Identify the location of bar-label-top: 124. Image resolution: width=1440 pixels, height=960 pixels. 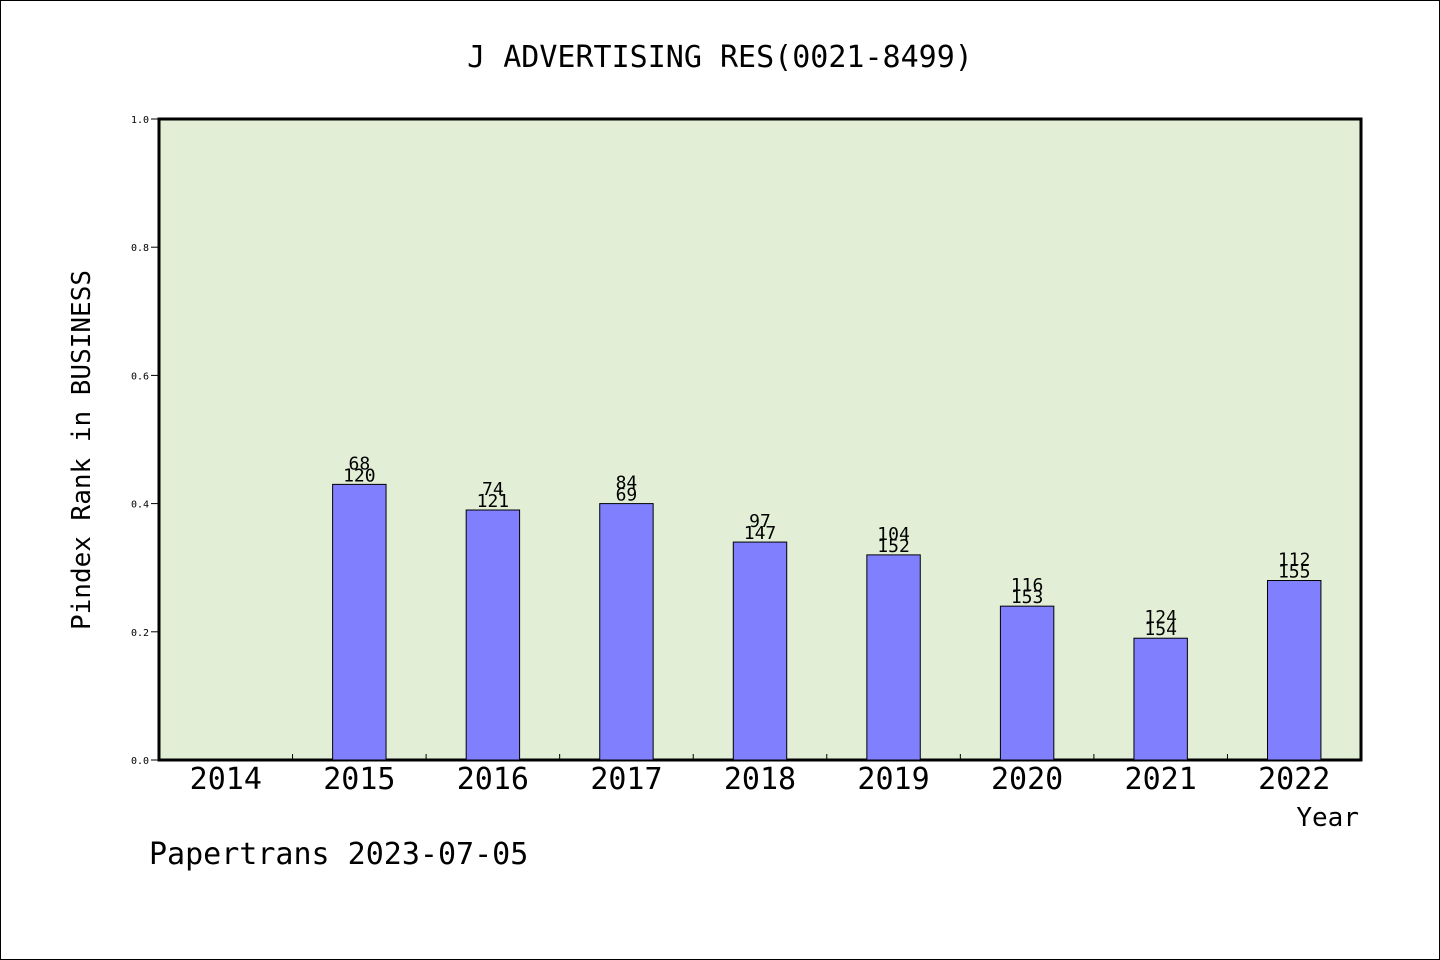
(1160, 617).